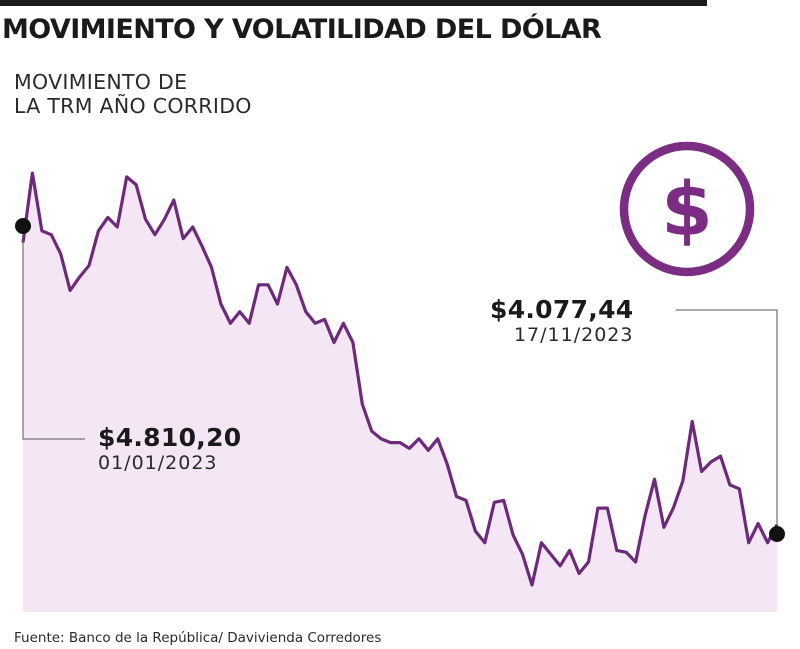 The width and height of the screenshot is (800, 649). Describe the element at coordinates (573, 335) in the screenshot. I see `end-date: 17/11/2023` at that location.